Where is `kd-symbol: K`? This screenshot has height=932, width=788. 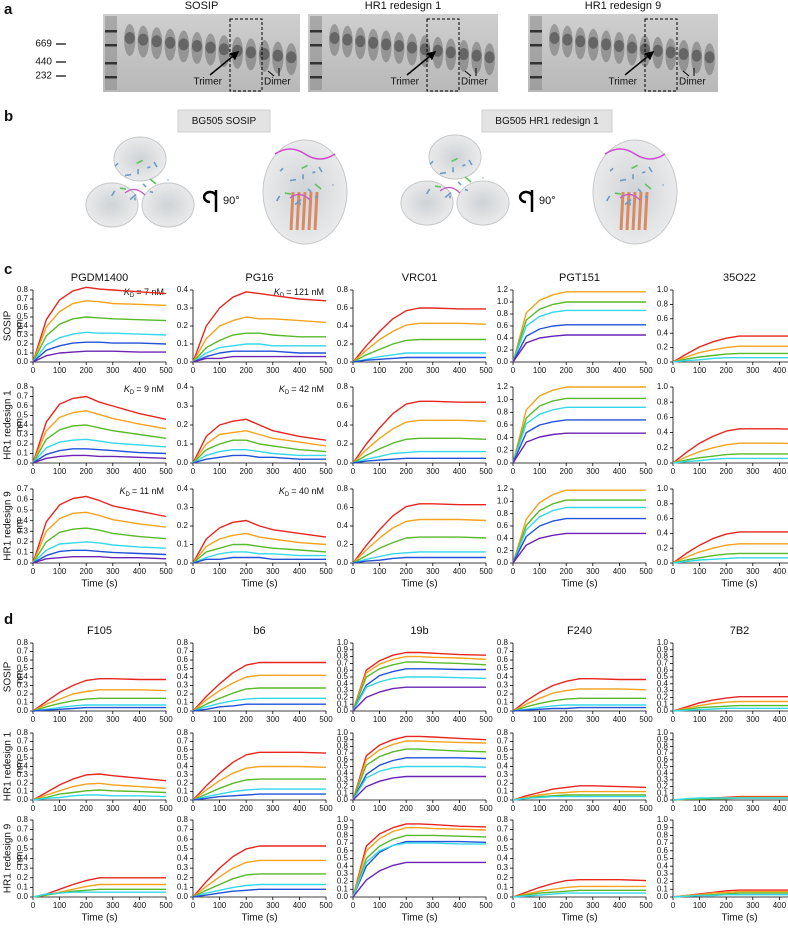
kd-symbol: K is located at coordinates (127, 389).